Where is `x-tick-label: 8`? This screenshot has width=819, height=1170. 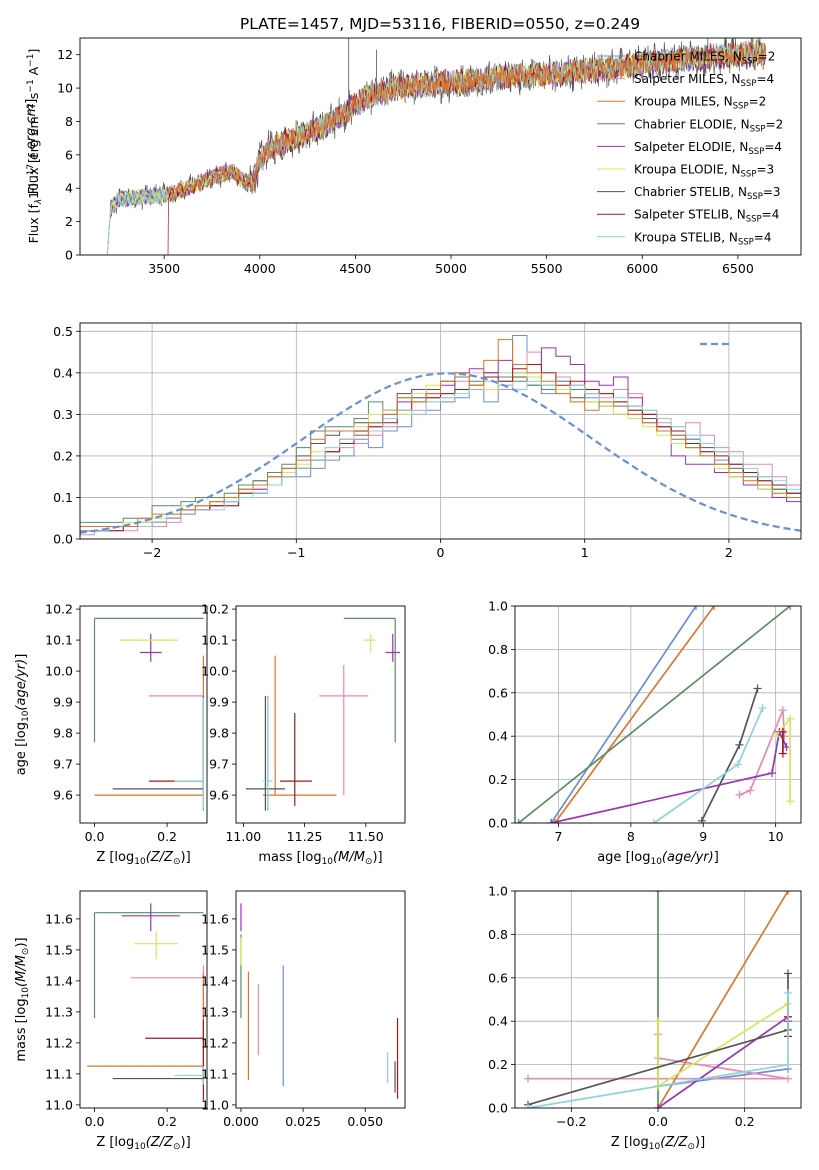 x-tick-label: 8 is located at coordinates (631, 836).